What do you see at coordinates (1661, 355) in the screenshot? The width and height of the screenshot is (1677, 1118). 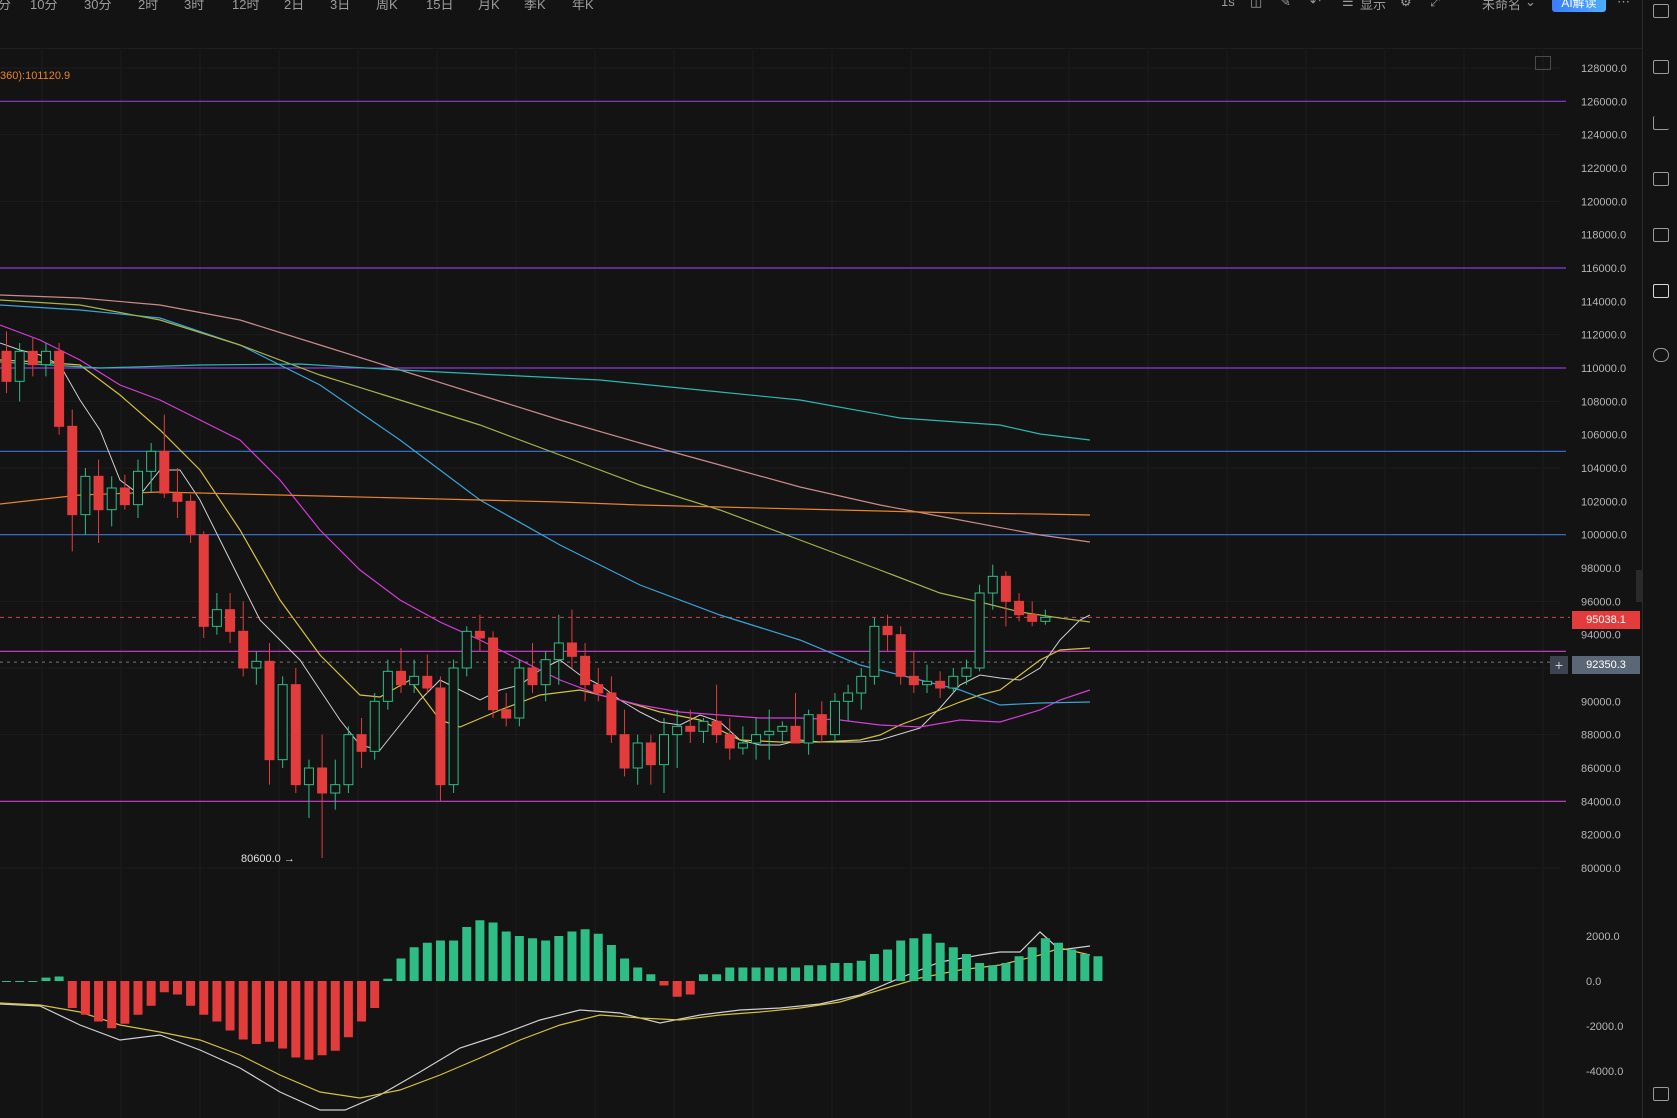 I see `swap-icon` at bounding box center [1661, 355].